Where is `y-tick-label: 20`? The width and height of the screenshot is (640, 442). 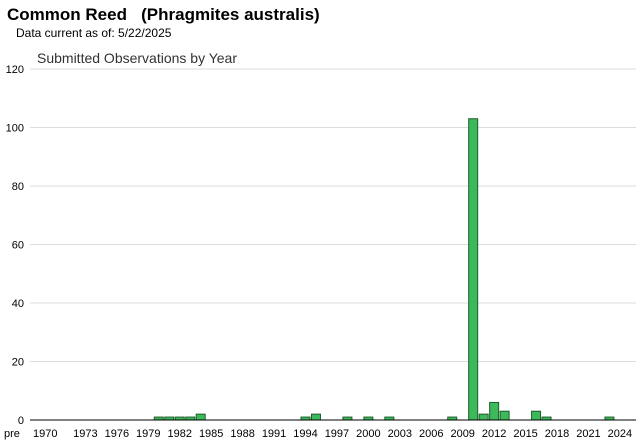 y-tick-label: 20 is located at coordinates (18, 363).